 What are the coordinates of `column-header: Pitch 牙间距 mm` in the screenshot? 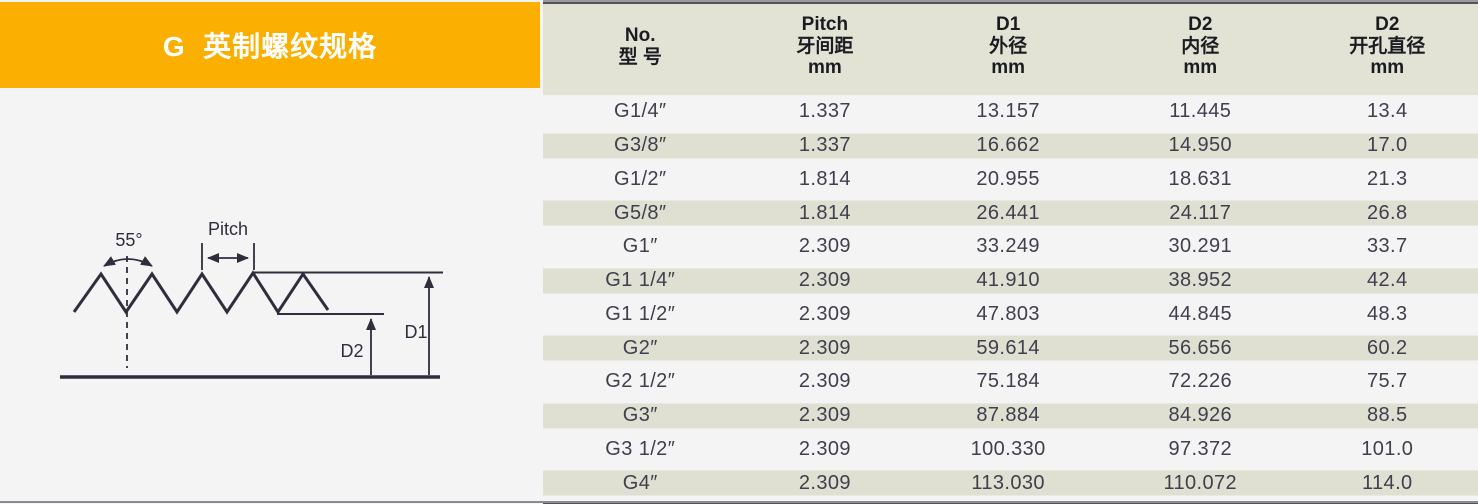 It's located at (824, 49).